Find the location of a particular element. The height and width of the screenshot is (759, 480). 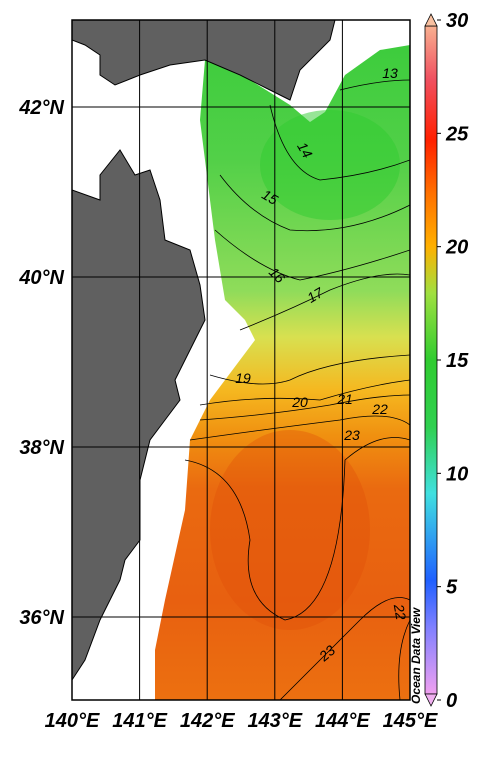

contour-label: 21 is located at coordinates (344, 399).